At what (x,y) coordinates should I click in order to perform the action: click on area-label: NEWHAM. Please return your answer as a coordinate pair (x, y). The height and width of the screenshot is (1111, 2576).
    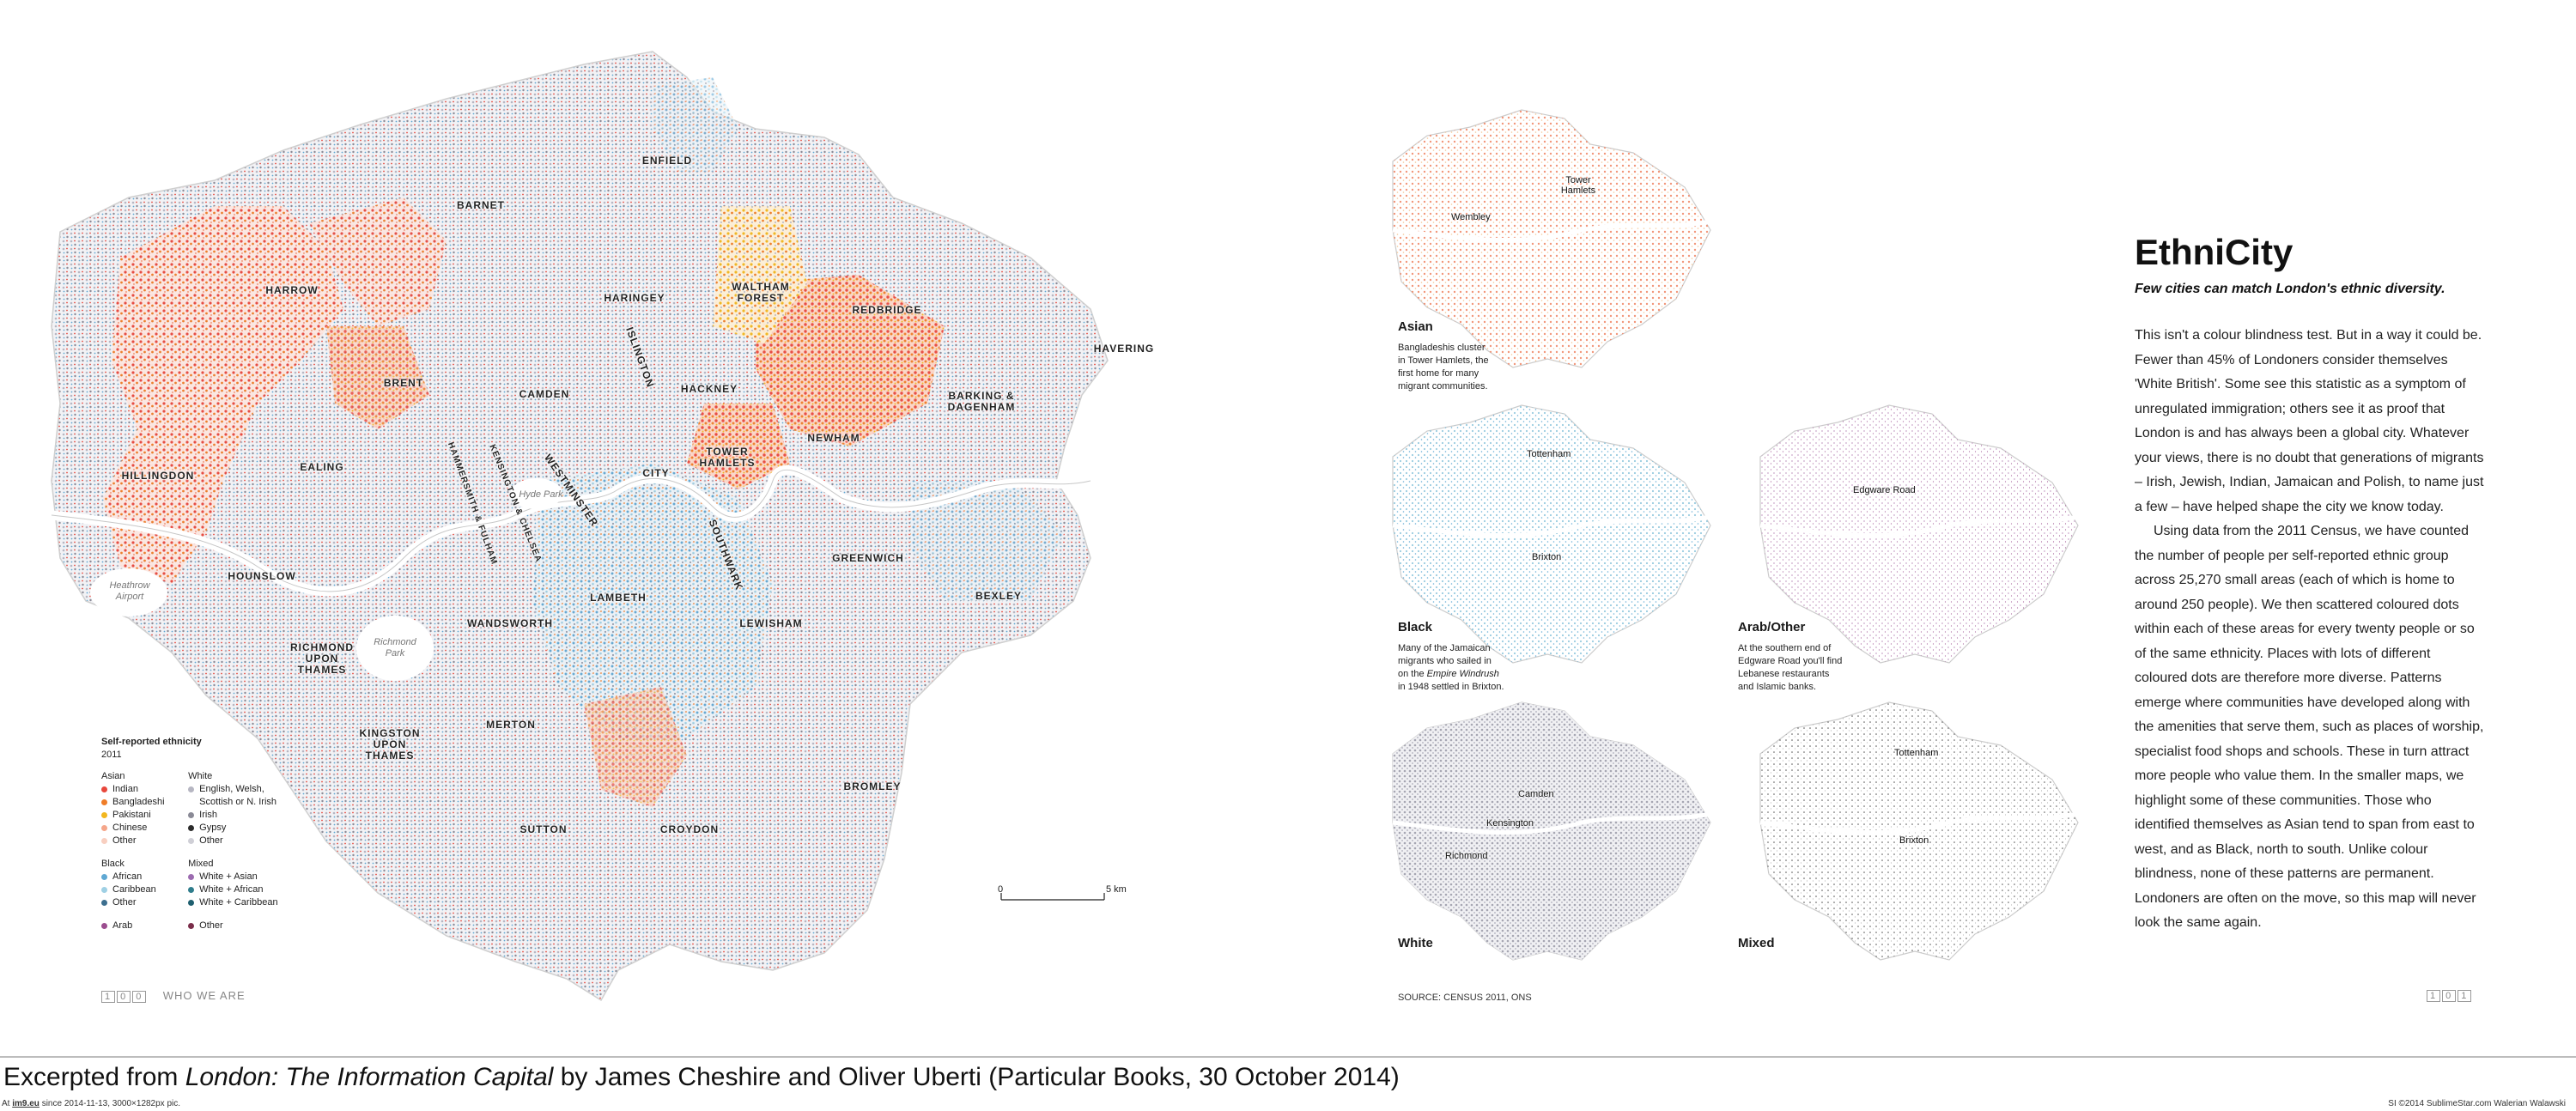
    Looking at the image, I should click on (834, 438).